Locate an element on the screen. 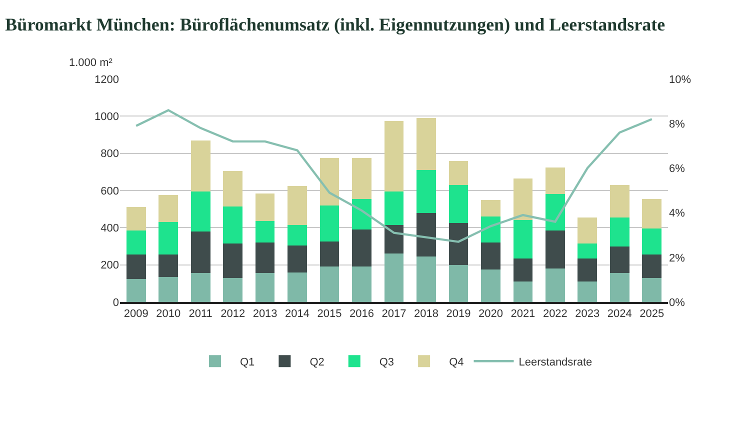 The height and width of the screenshot is (442, 741). x-tick-label: 2013 is located at coordinates (265, 314).